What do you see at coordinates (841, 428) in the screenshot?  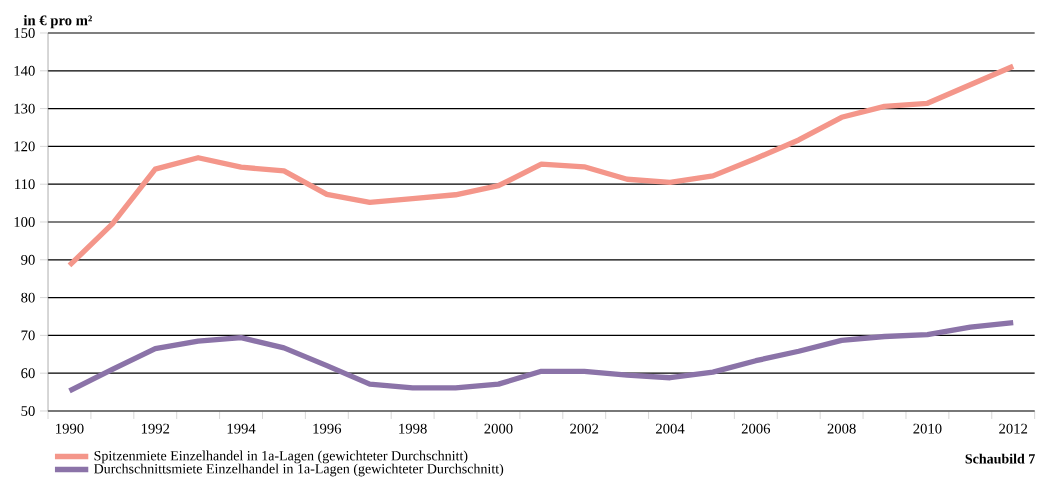 I see `x-tick-label: 2008` at bounding box center [841, 428].